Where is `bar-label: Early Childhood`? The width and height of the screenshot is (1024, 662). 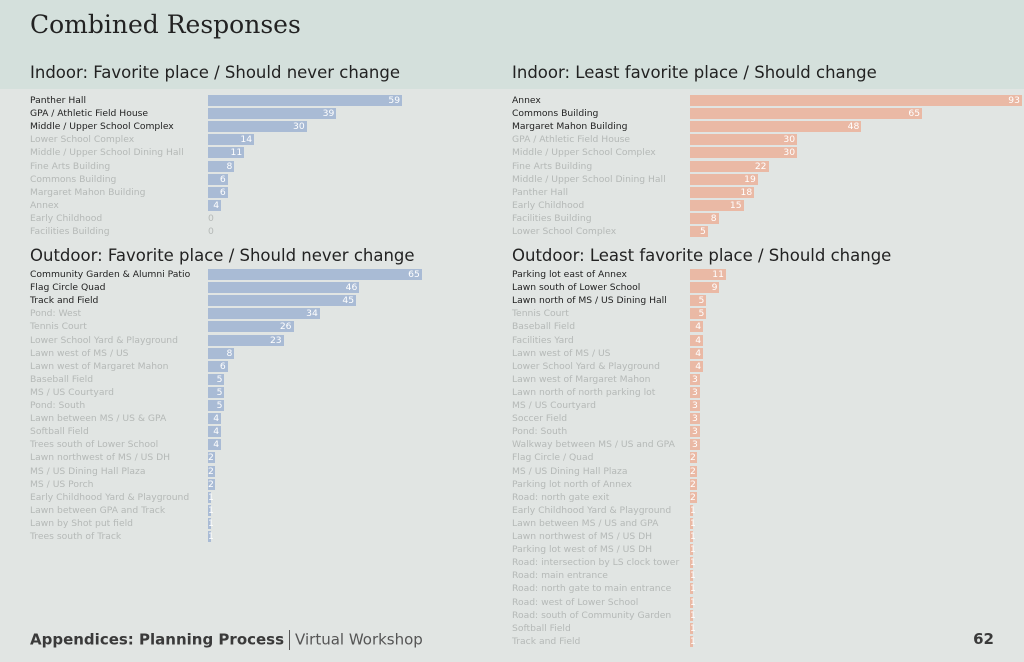 bar-label: Early Childhood is located at coordinates (66, 218).